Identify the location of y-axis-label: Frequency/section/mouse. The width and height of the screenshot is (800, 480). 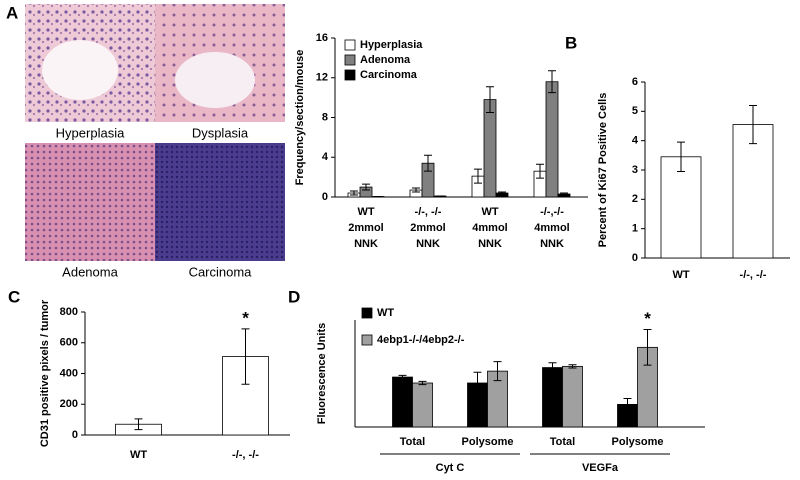
(300, 118).